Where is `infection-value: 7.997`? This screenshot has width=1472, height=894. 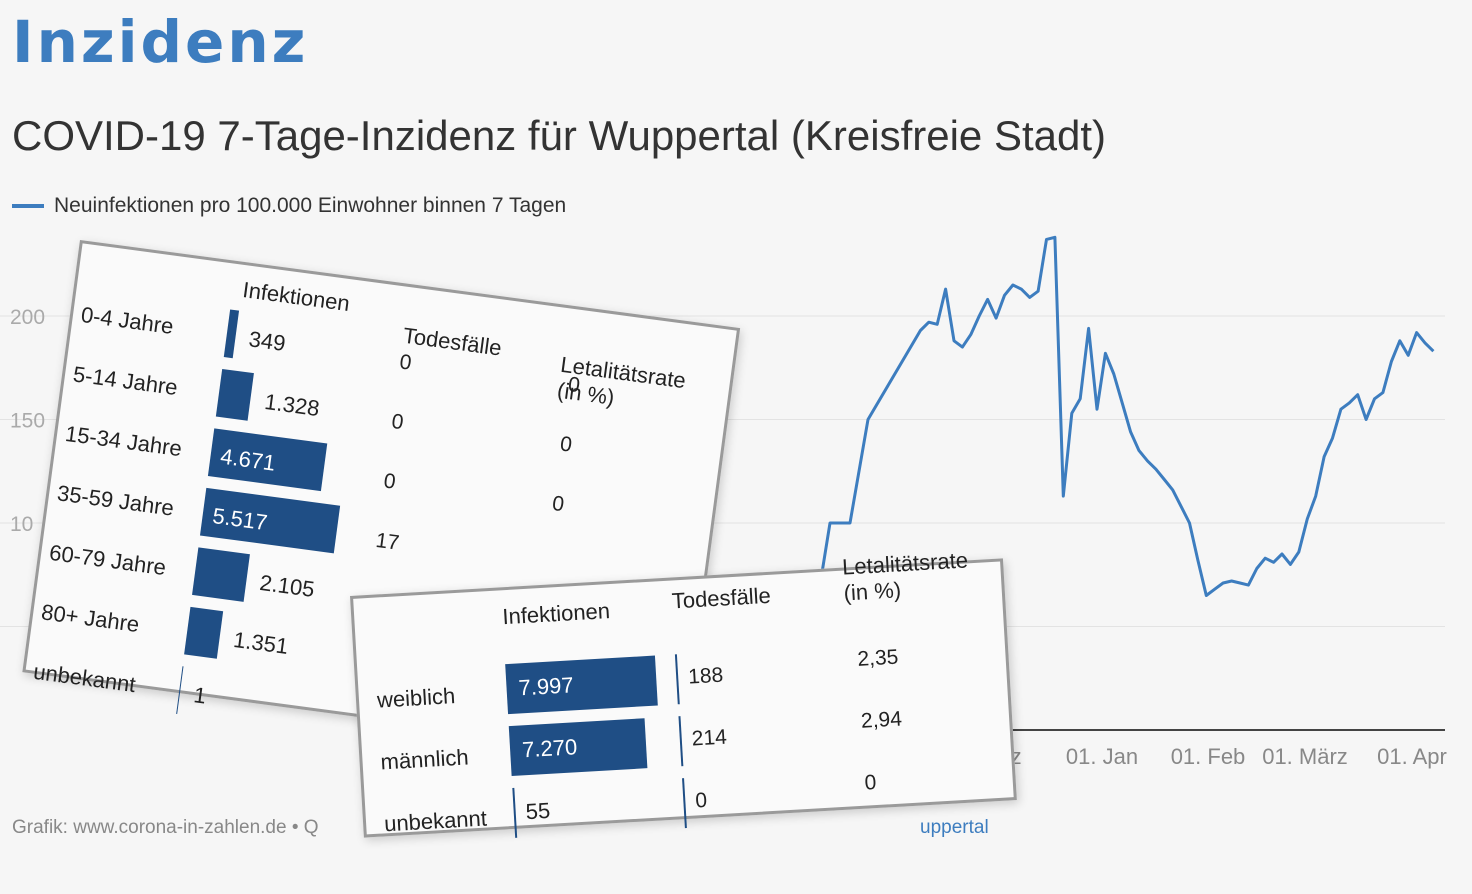
infection-value: 7.997 is located at coordinates (546, 686).